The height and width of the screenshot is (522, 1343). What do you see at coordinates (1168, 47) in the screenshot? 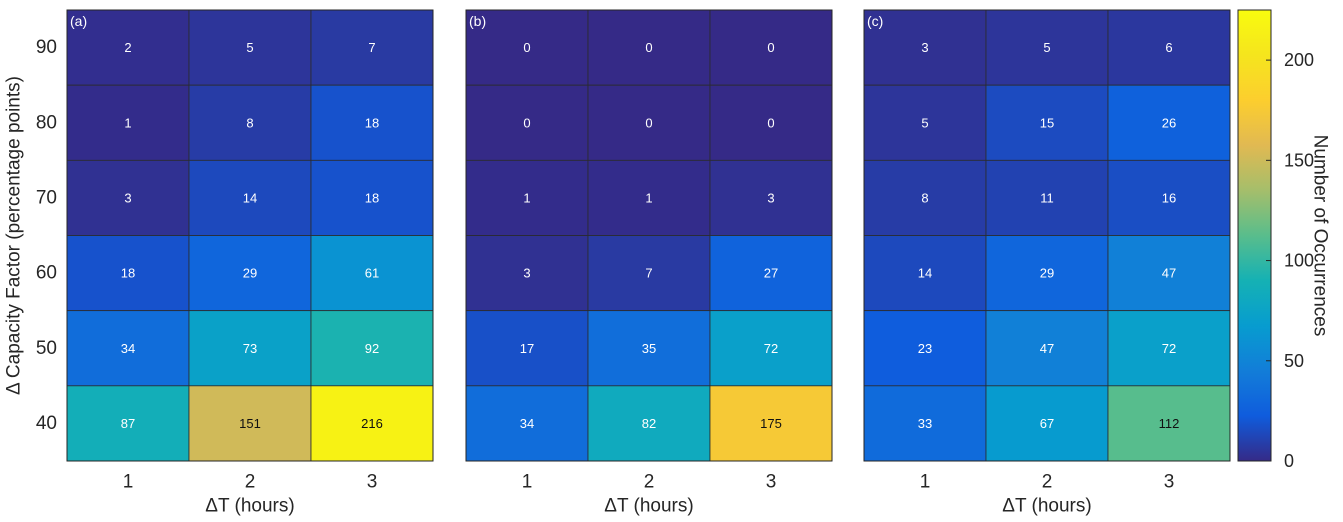
I see `cell-value-label: 6` at bounding box center [1168, 47].